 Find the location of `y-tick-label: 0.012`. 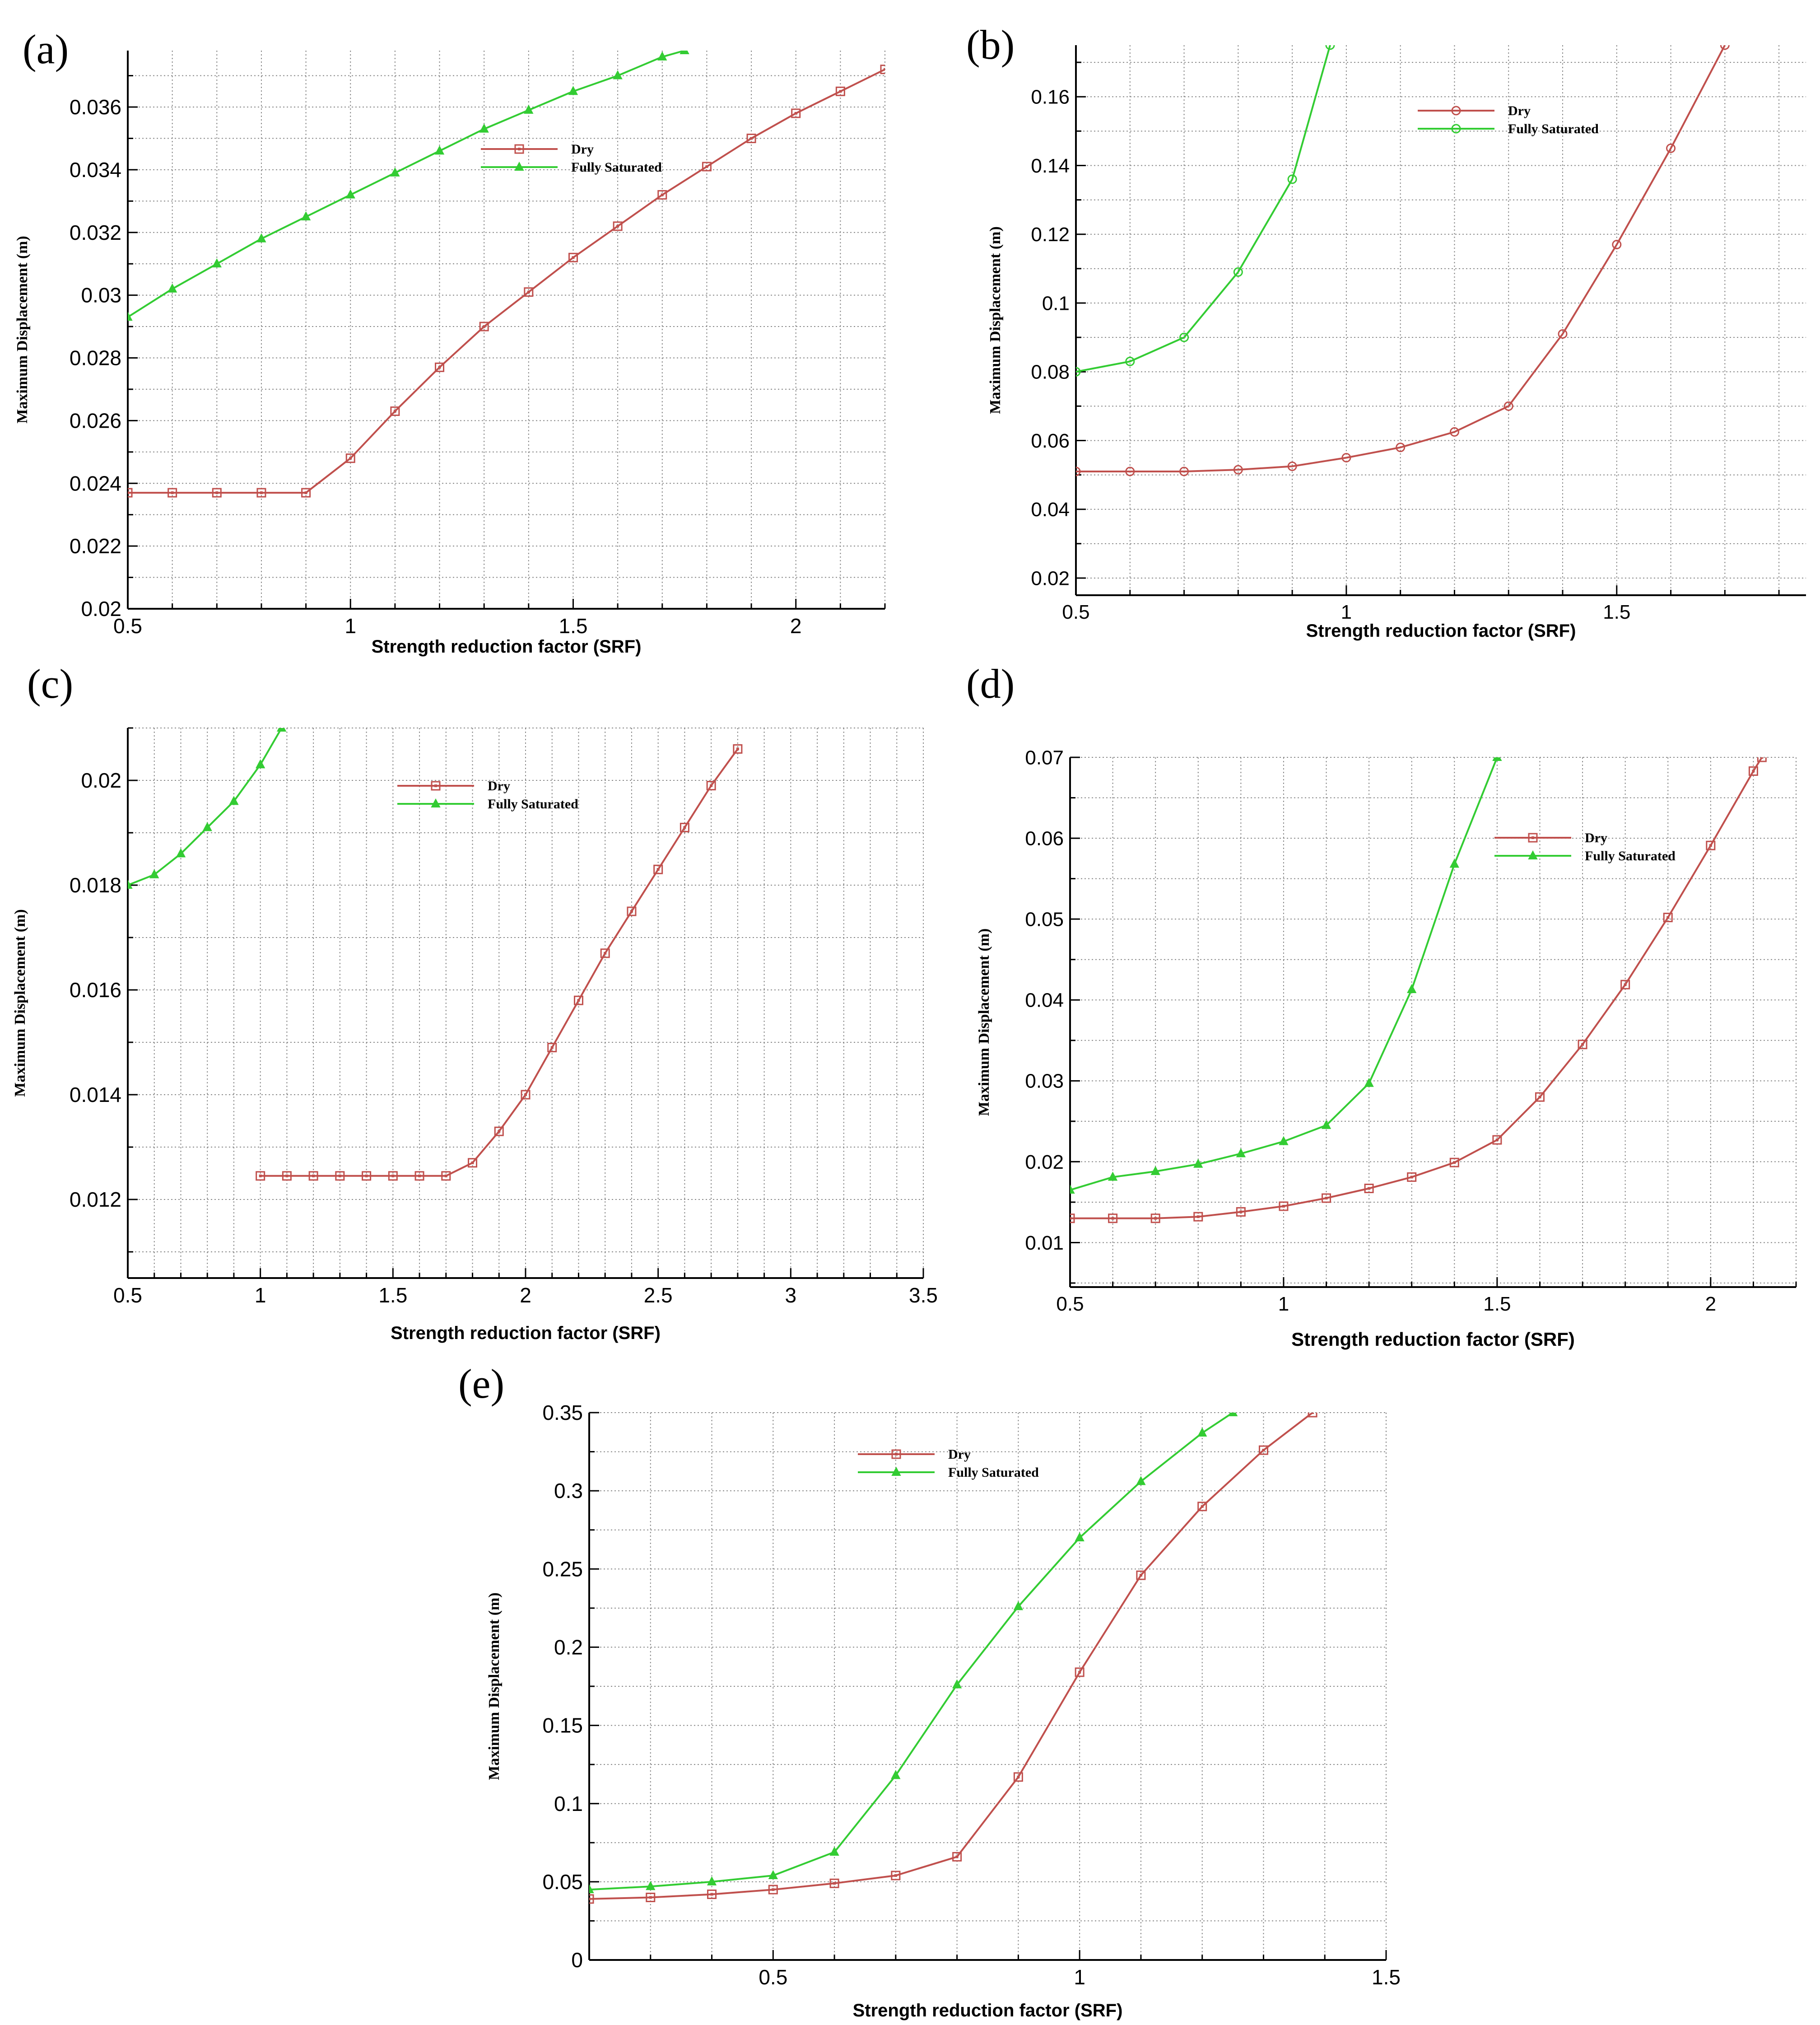

y-tick-label: 0.012 is located at coordinates (95, 1199).